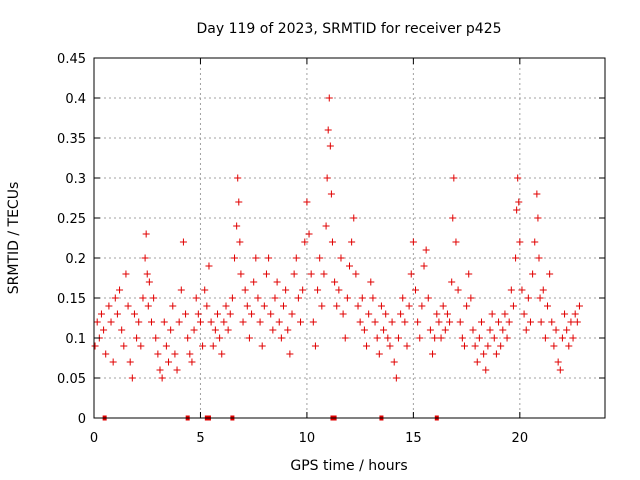 This screenshot has width=640, height=480. Describe the element at coordinates (71, 299) in the screenshot. I see `y-tick-label: 0.15` at that location.